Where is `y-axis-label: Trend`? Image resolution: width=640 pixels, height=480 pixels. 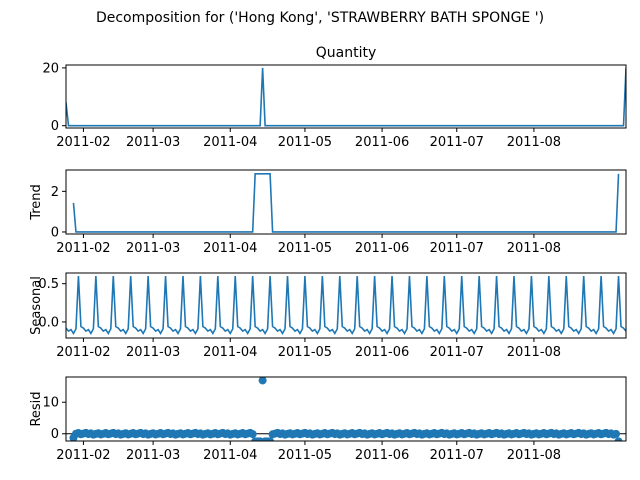 y-axis-label: Trend is located at coordinates (36, 202).